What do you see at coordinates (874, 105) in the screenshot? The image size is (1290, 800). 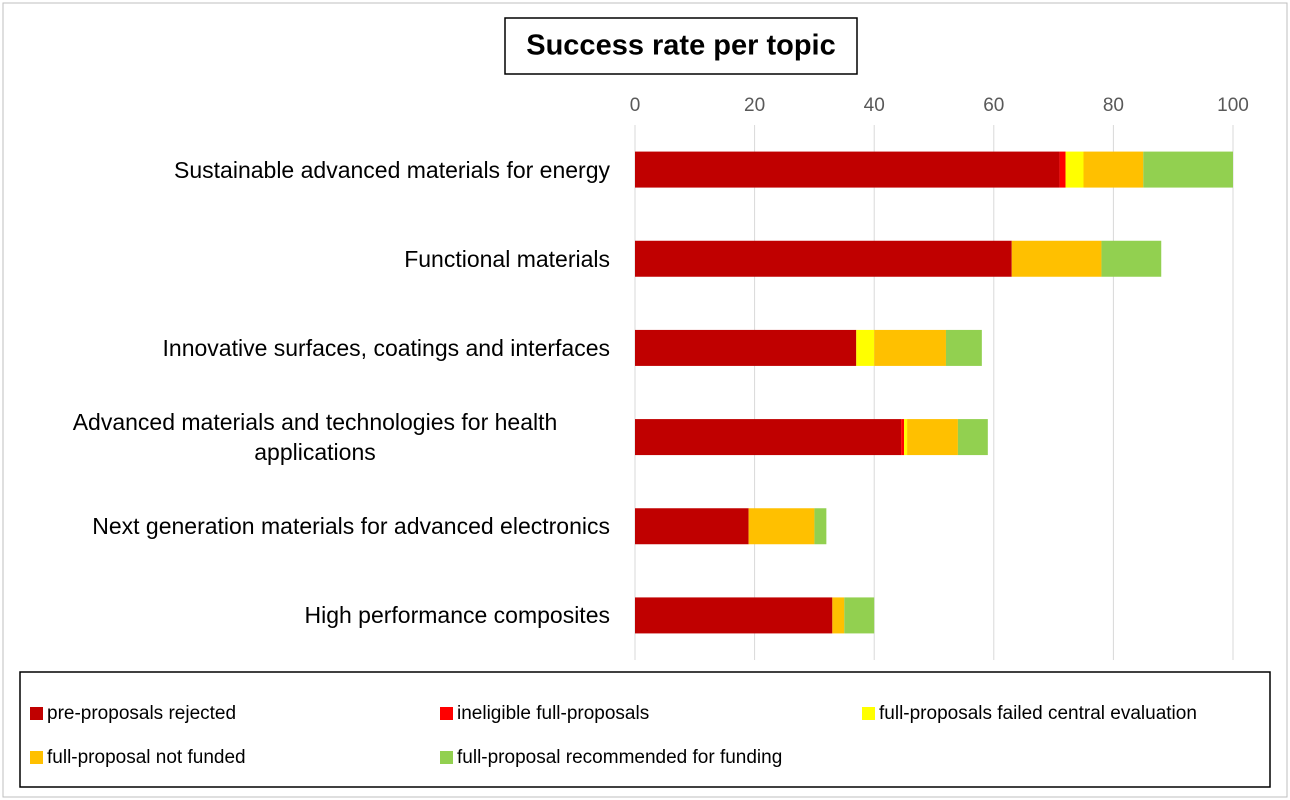 I see `x-tick-label: 40` at bounding box center [874, 105].